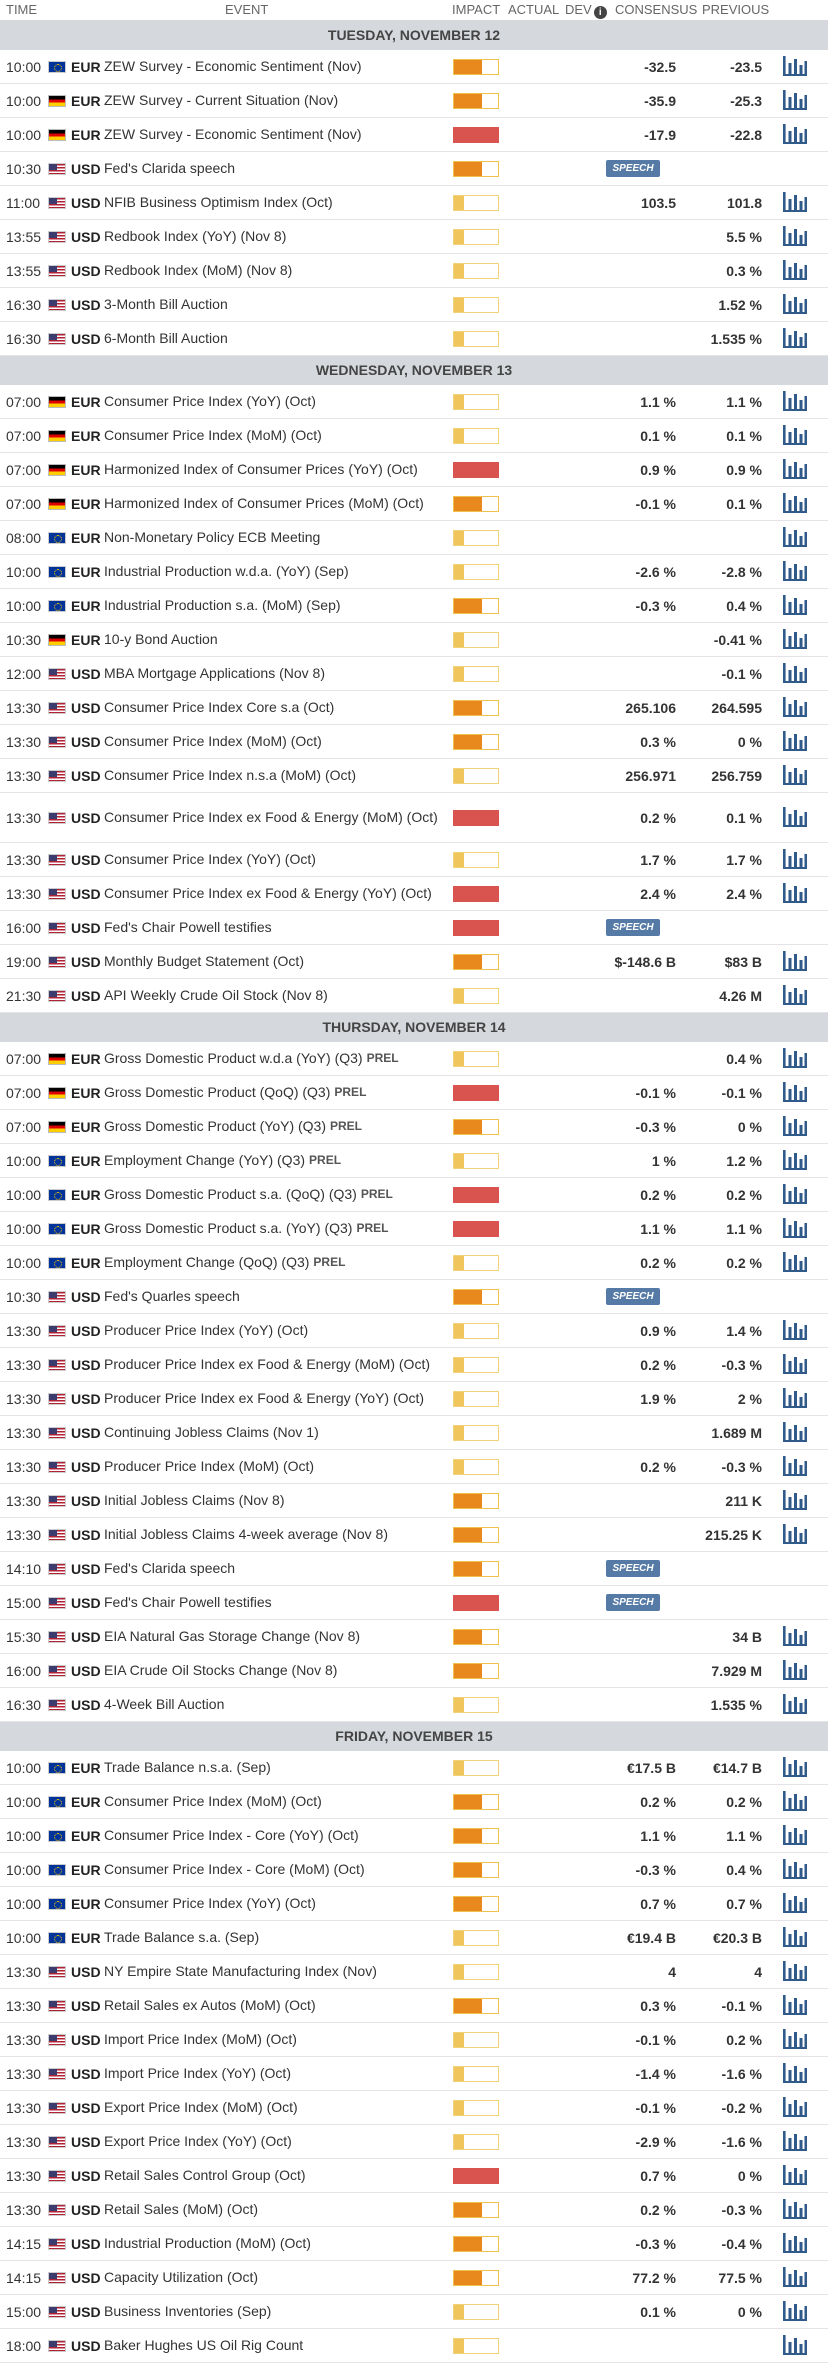 Image resolution: width=828 pixels, height=2364 pixels. Describe the element at coordinates (164, 1704) in the screenshot. I see `event-name: 4-Week Bill Auction` at that location.